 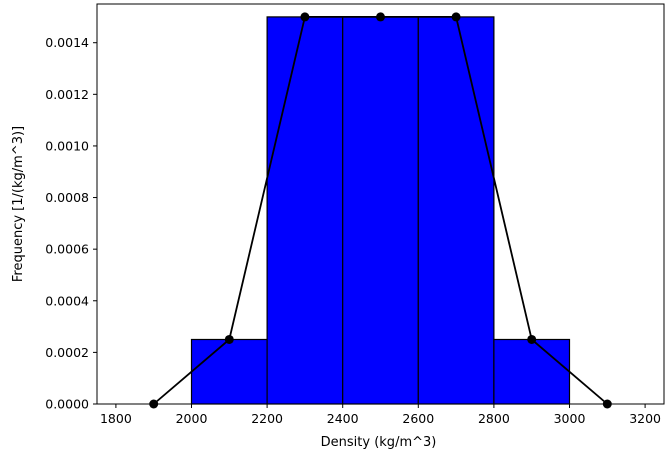 I want to click on x-axis-ticks: 1800 2000 2200 2400 2600 2800 3000 3200, so click(x=380, y=415).